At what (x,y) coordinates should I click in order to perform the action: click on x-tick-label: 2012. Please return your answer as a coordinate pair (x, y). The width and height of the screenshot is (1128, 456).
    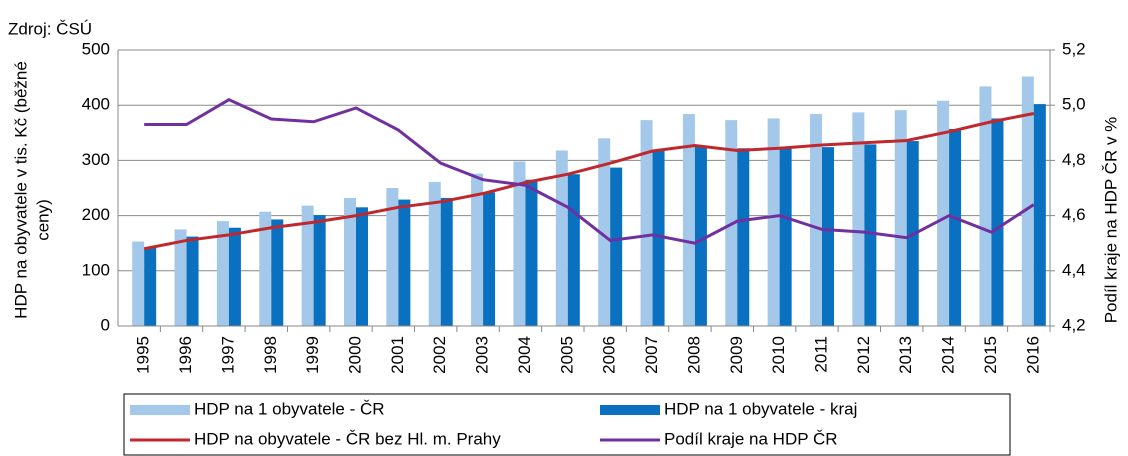
    Looking at the image, I should click on (863, 355).